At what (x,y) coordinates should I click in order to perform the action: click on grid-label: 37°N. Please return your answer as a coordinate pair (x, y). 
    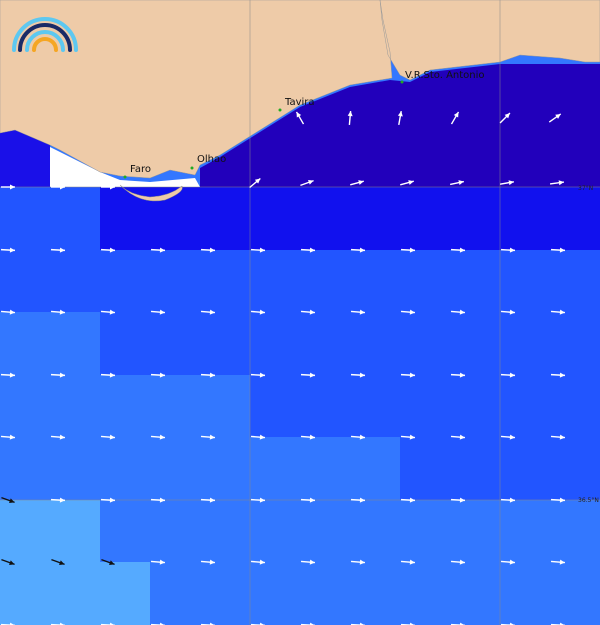
    Looking at the image, I should click on (585, 188).